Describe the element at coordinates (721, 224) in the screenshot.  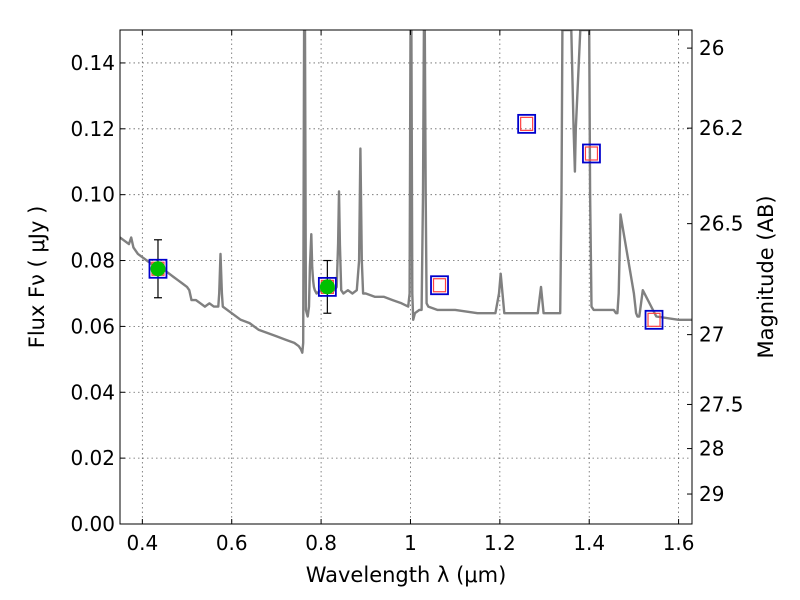
I see `y2-tick-label: 26.5` at that location.